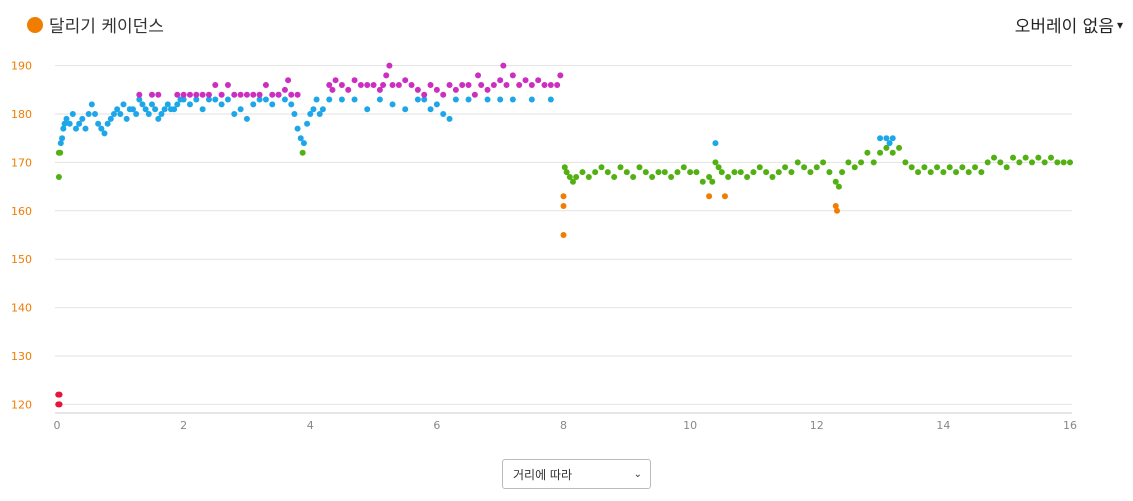 This screenshot has height=501, width=1133. What do you see at coordinates (21, 259) in the screenshot?
I see `y-tick-label: 150` at bounding box center [21, 259].